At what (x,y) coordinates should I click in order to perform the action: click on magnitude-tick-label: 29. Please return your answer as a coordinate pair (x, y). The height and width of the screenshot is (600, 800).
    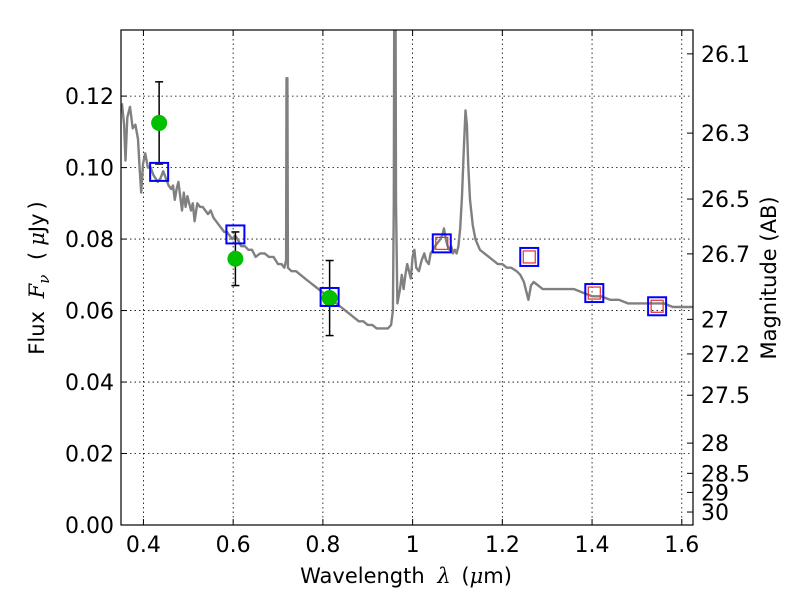
    Looking at the image, I should click on (715, 493).